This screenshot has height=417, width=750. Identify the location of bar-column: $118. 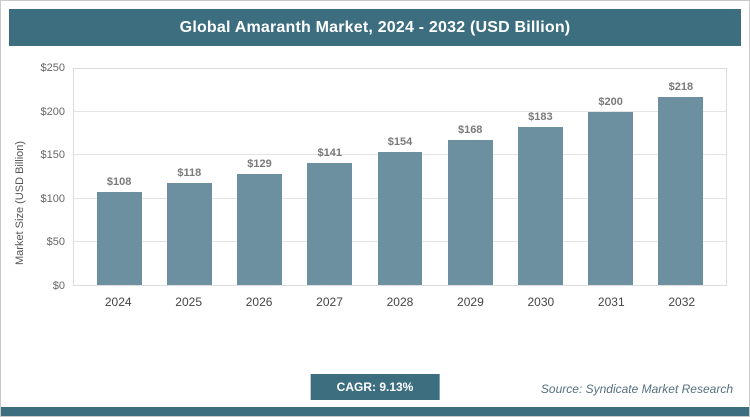
(189, 177).